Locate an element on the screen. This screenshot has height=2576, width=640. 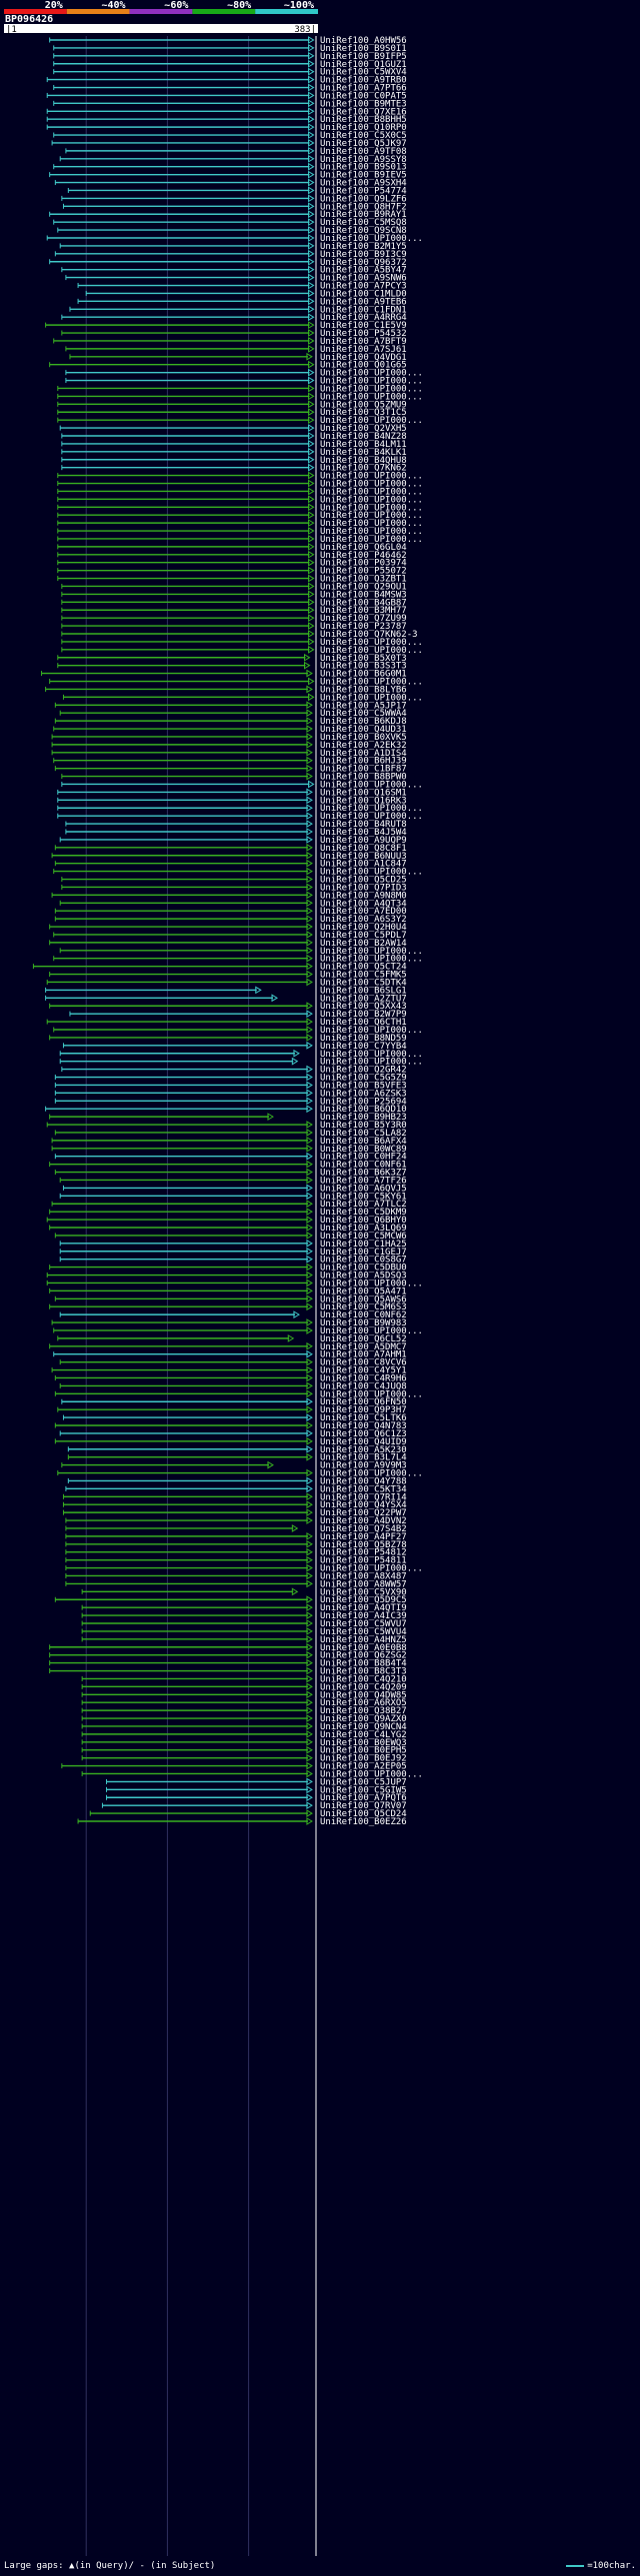
hit-row: UniRef100_Q10RP0 is located at coordinates (226, 128).